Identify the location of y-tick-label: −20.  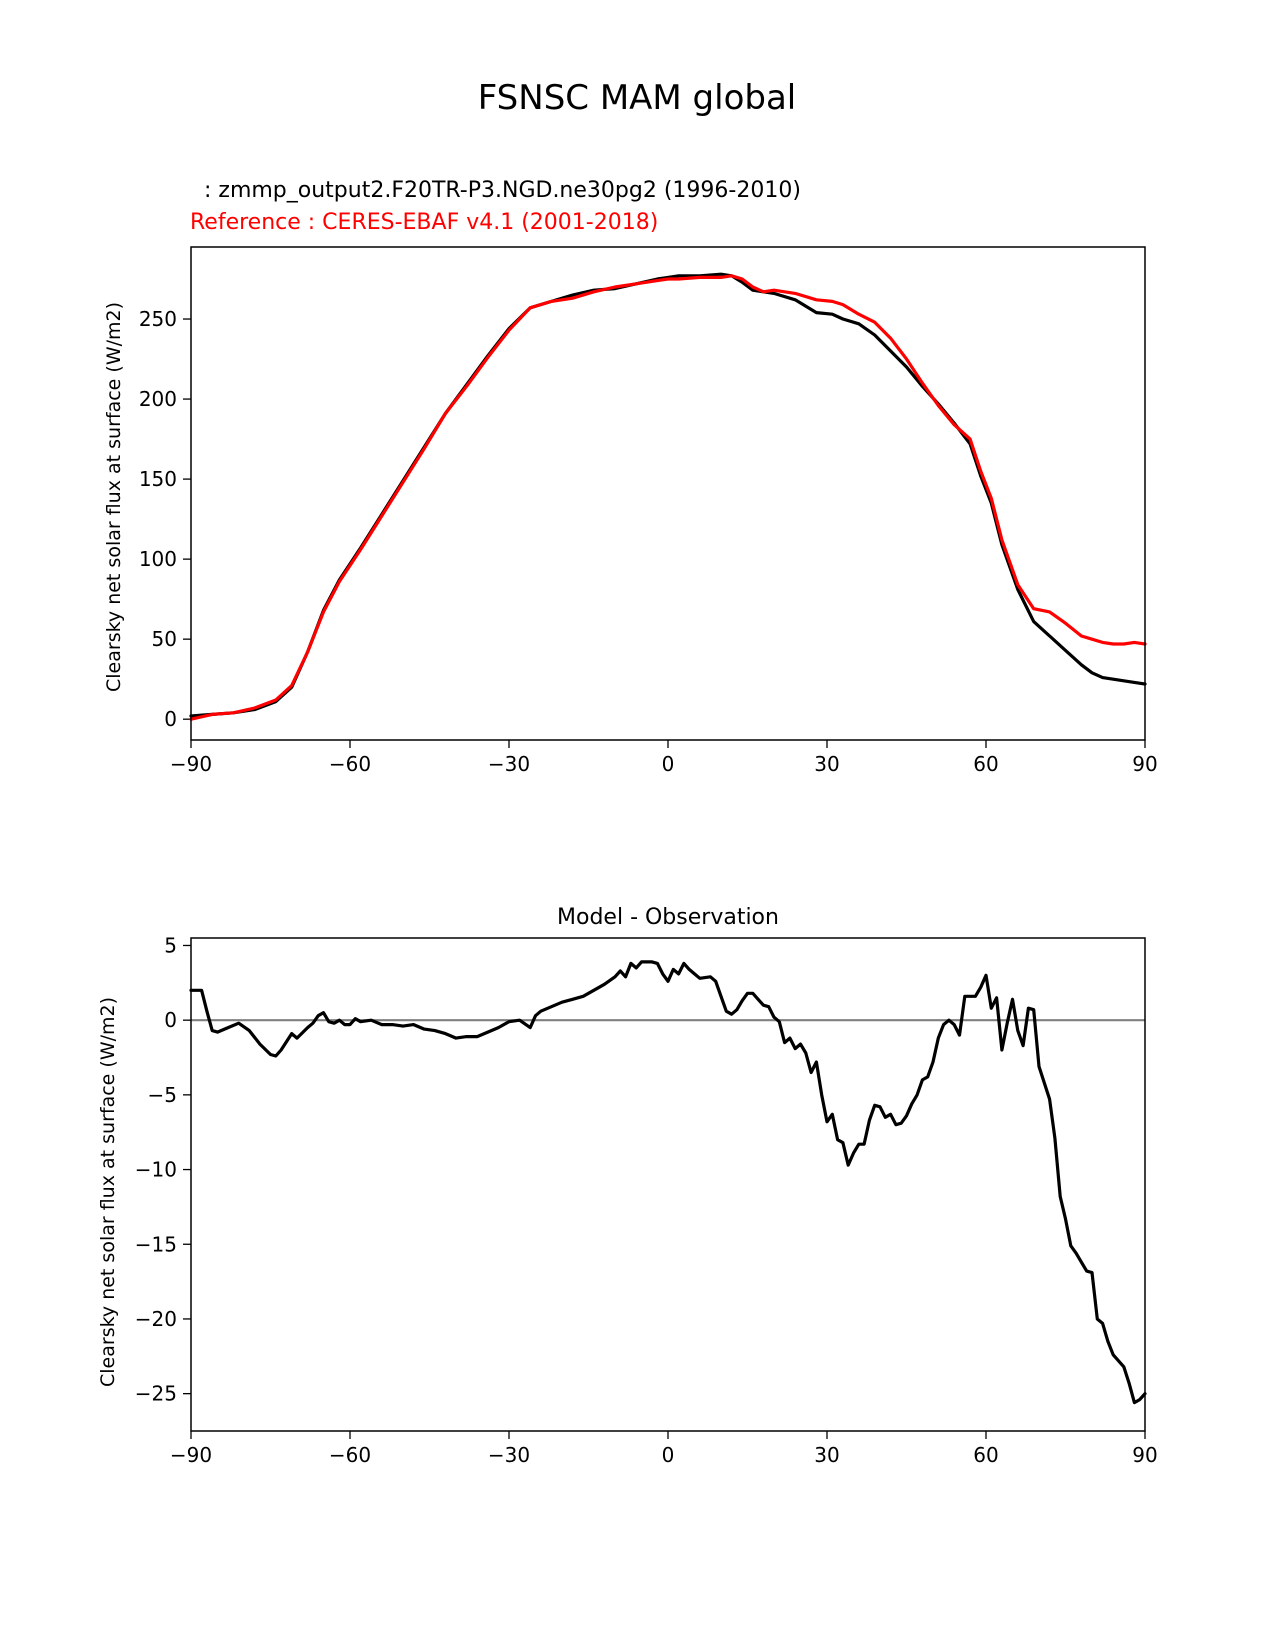
(156, 1319).